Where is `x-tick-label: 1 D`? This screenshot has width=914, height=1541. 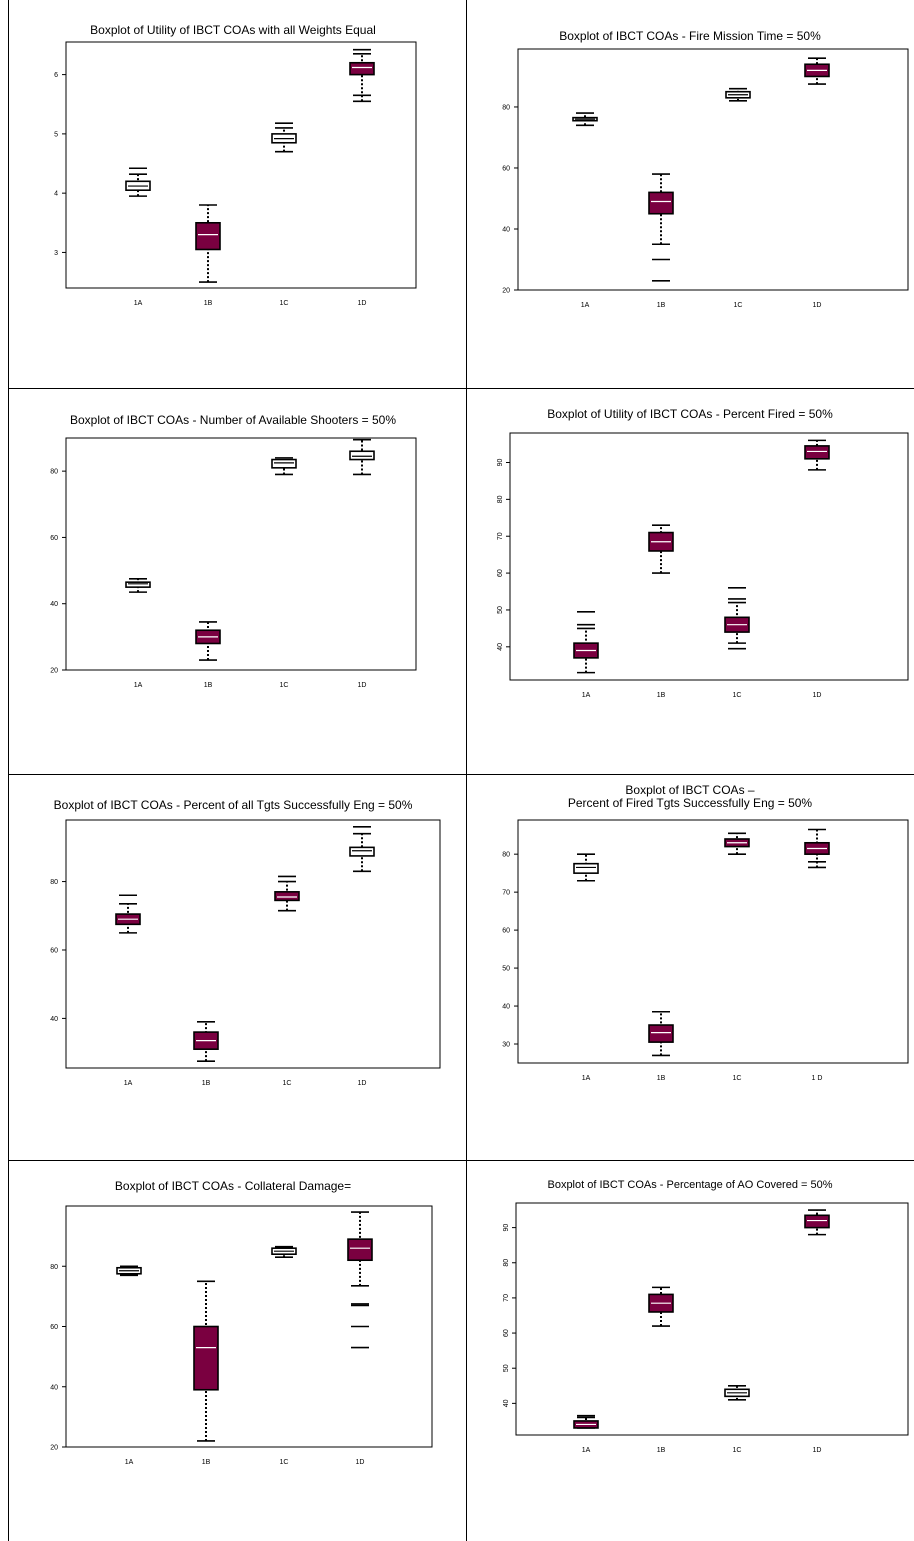 x-tick-label: 1 D is located at coordinates (817, 1078).